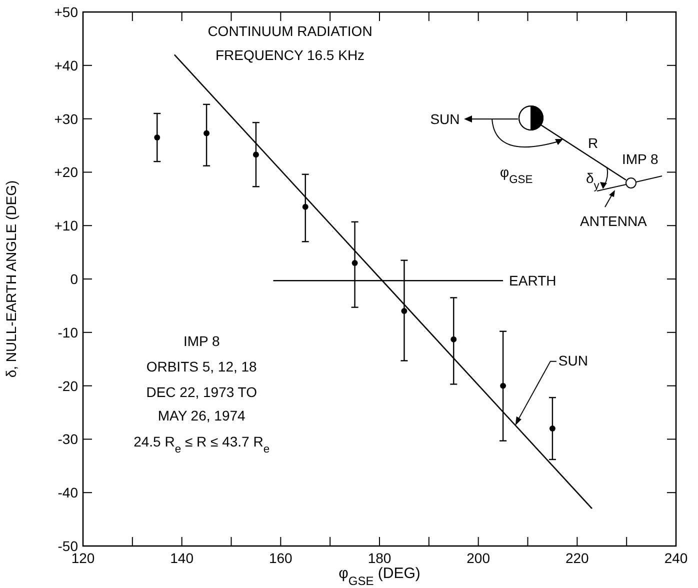  I want to click on y-tick-label: +10, so click(66, 226).